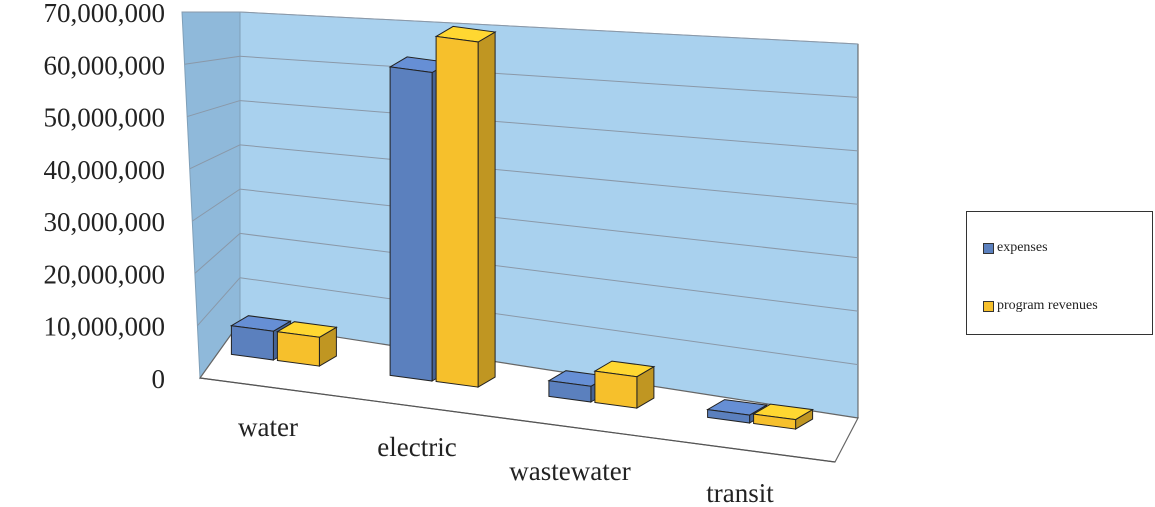 The image size is (1155, 507). Describe the element at coordinates (740, 492) in the screenshot. I see `x-tick-label-transit: transit` at that location.